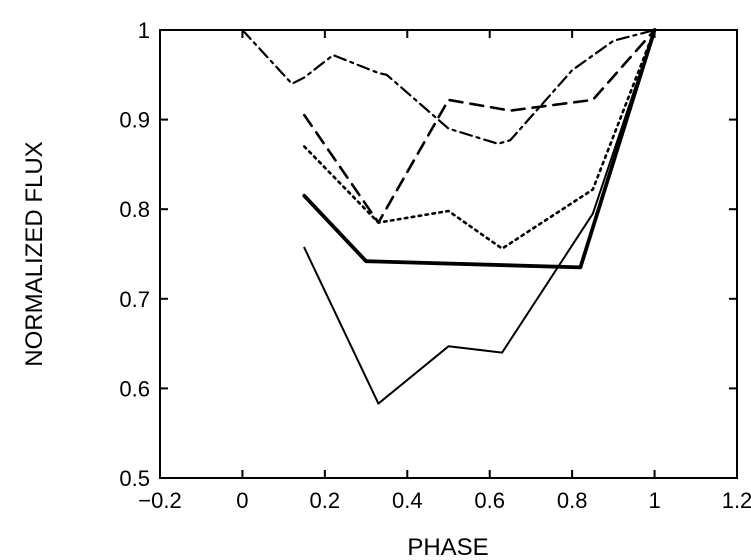  I want to click on y-tick-label: 0.8, so click(134, 209).